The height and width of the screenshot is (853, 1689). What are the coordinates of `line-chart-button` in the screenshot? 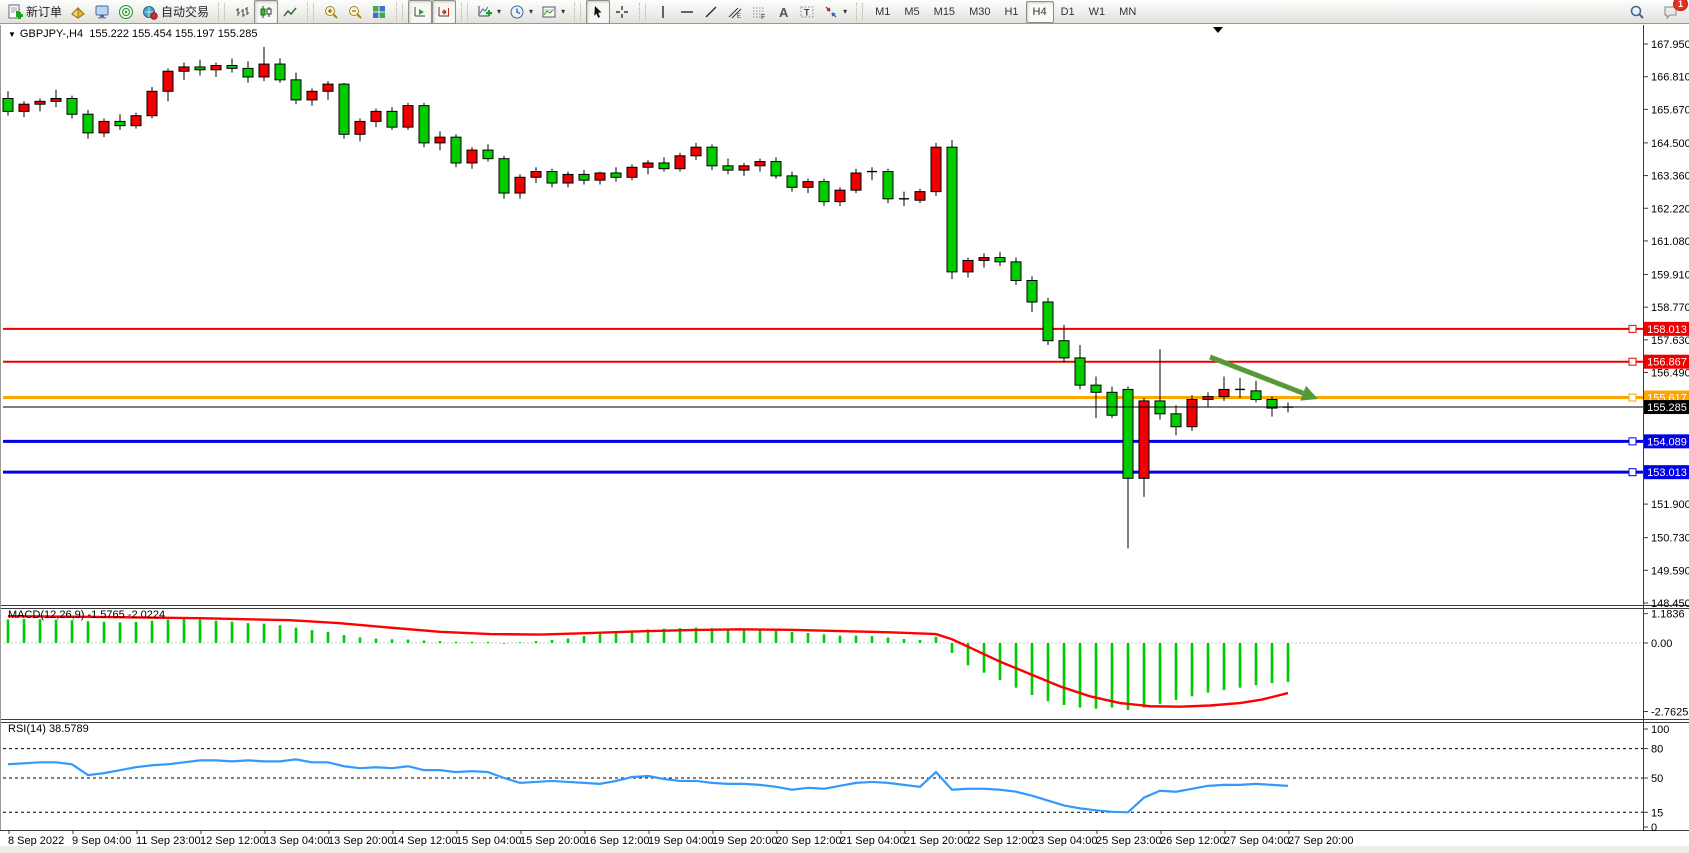 It's located at (290, 12).